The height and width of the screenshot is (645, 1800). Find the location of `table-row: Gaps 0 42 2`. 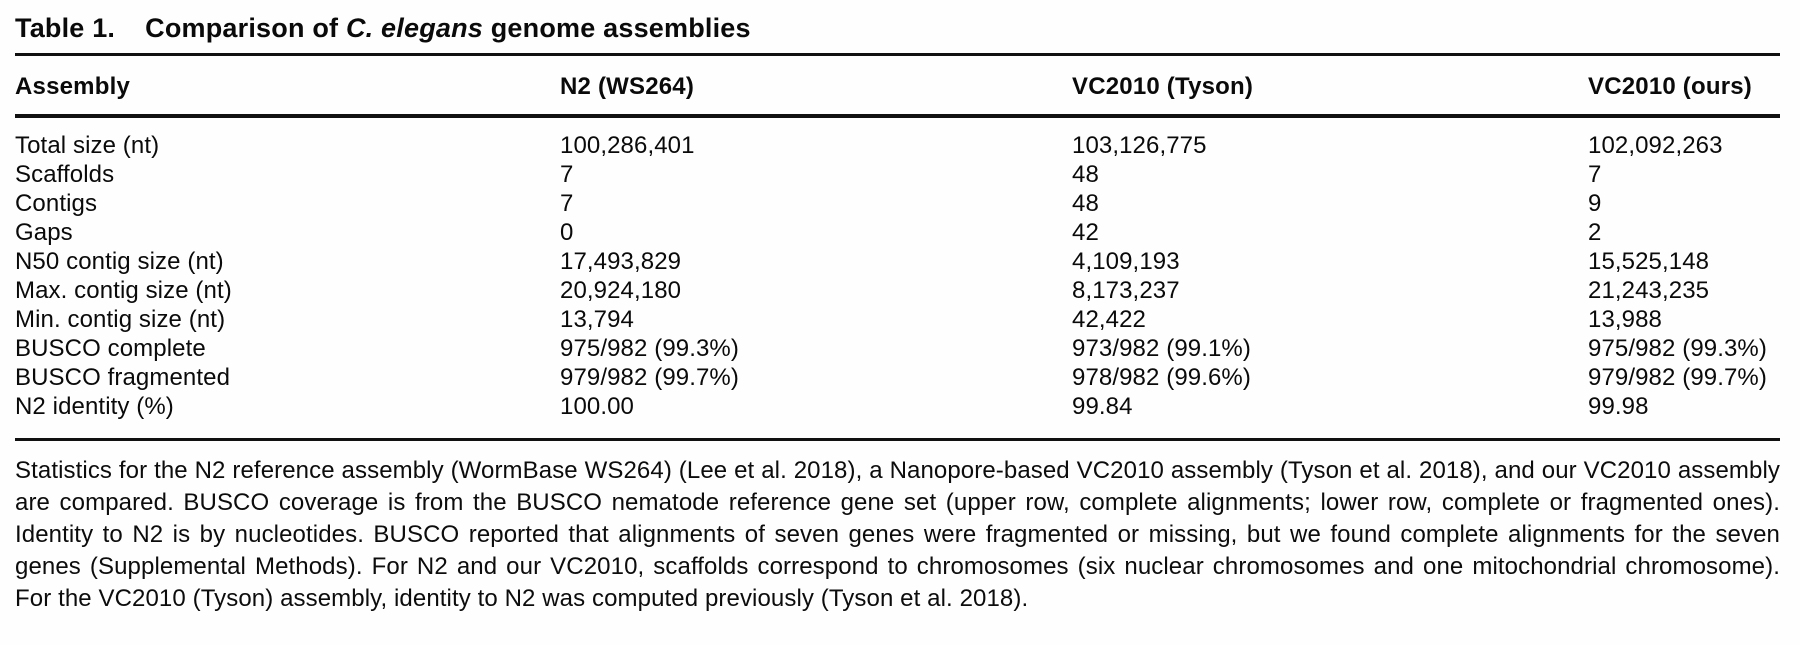

table-row: Gaps 0 42 2 is located at coordinates (897, 232).